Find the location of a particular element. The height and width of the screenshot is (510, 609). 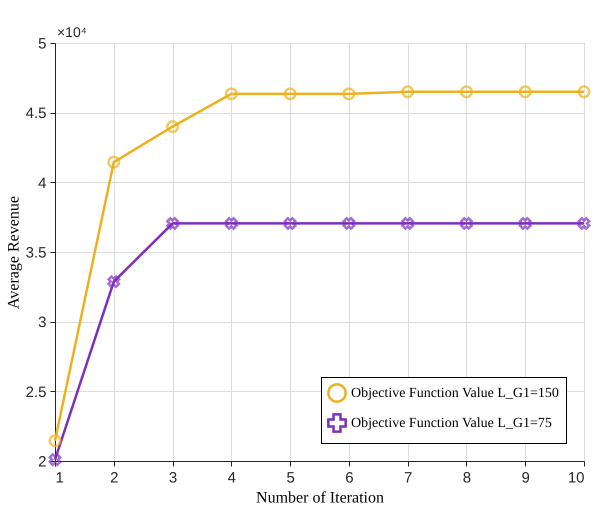

x-tick-label: 4 is located at coordinates (232, 478).